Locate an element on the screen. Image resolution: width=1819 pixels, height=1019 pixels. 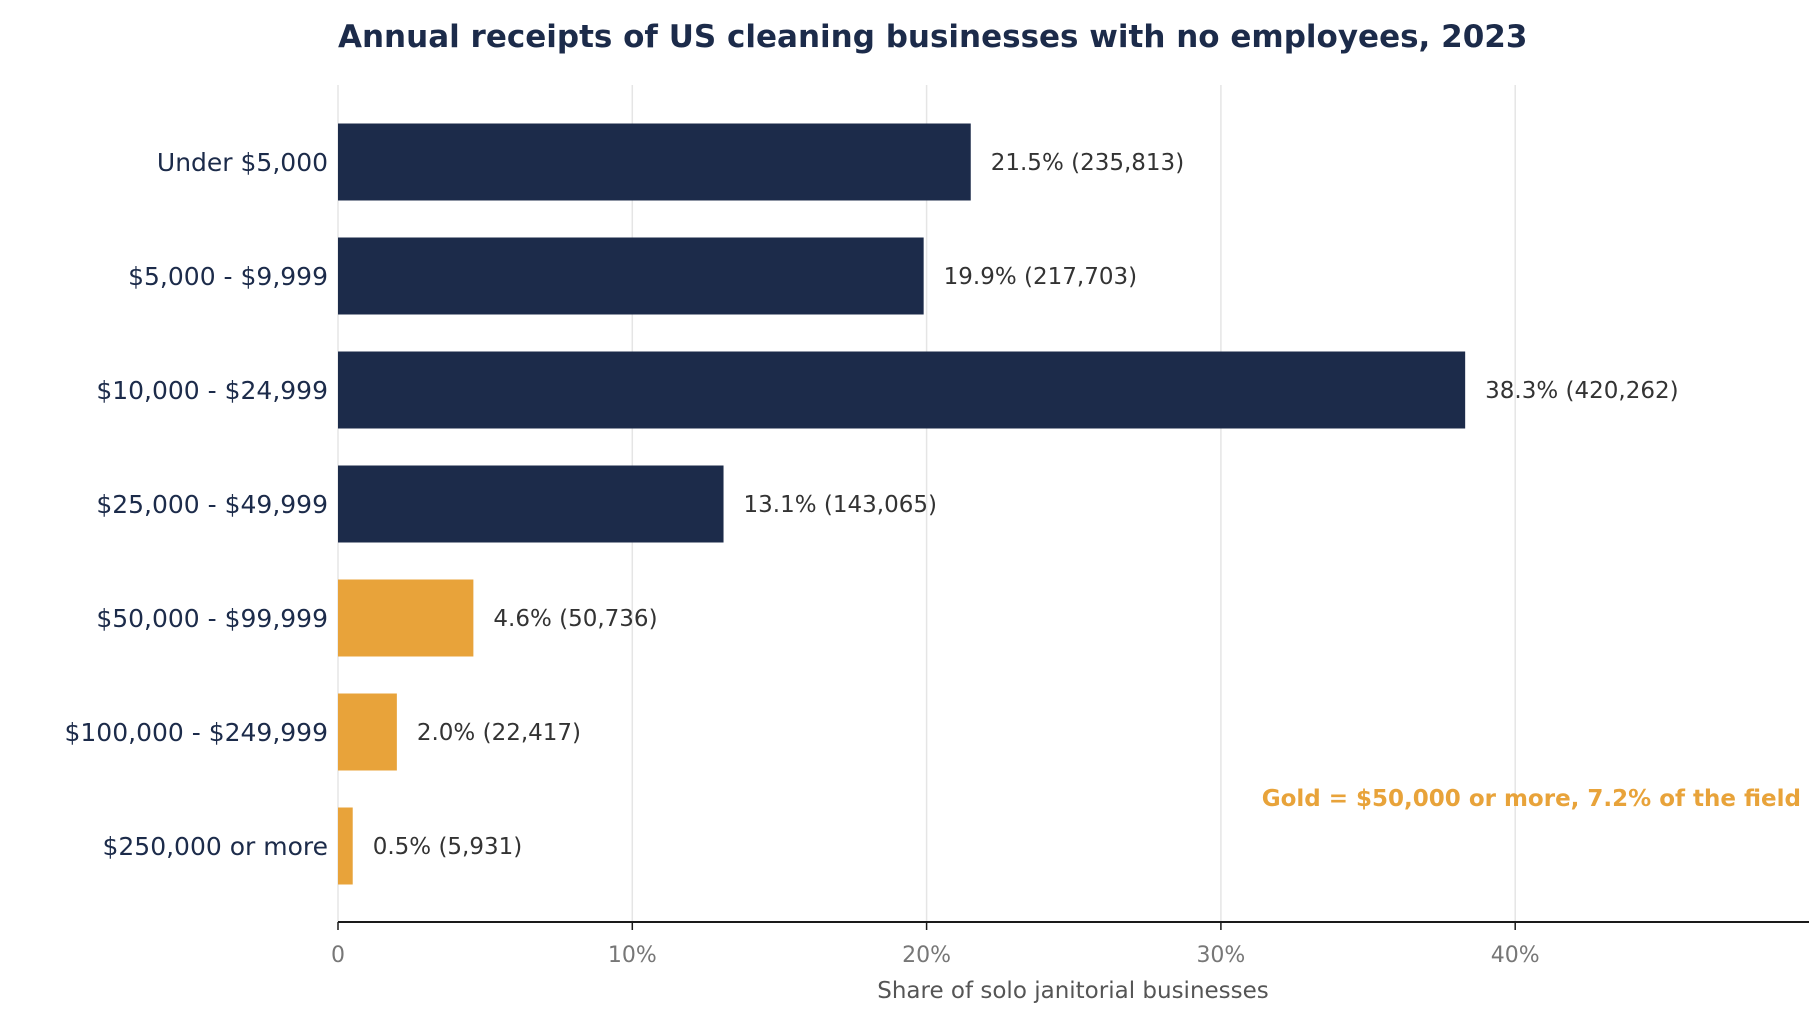
x-tick-label: 0 is located at coordinates (338, 955).